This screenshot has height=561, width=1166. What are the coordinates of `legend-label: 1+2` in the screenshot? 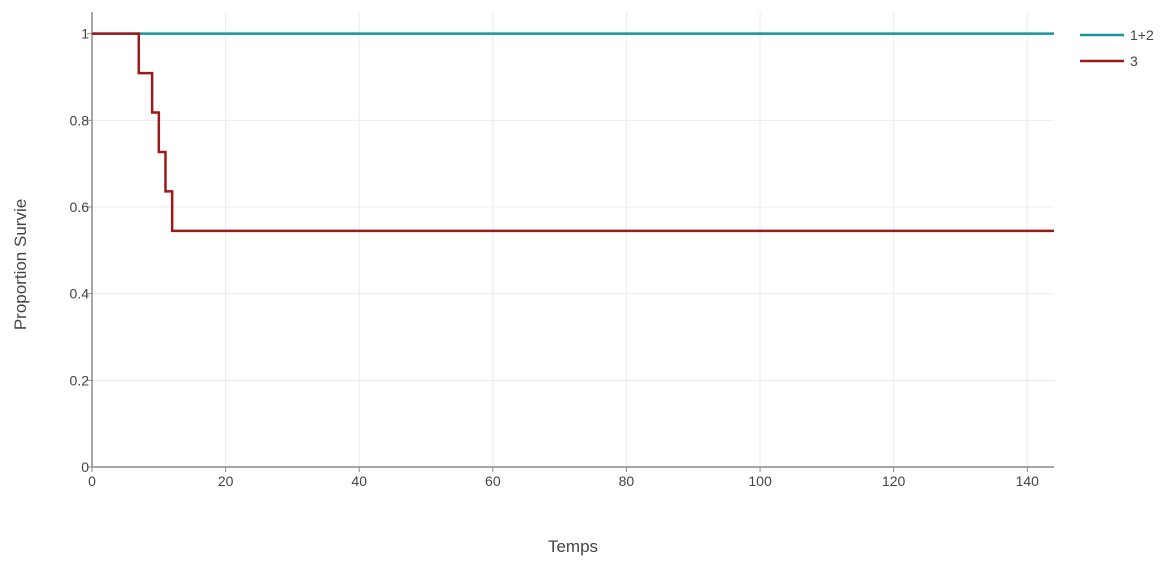 It's located at (1142, 35).